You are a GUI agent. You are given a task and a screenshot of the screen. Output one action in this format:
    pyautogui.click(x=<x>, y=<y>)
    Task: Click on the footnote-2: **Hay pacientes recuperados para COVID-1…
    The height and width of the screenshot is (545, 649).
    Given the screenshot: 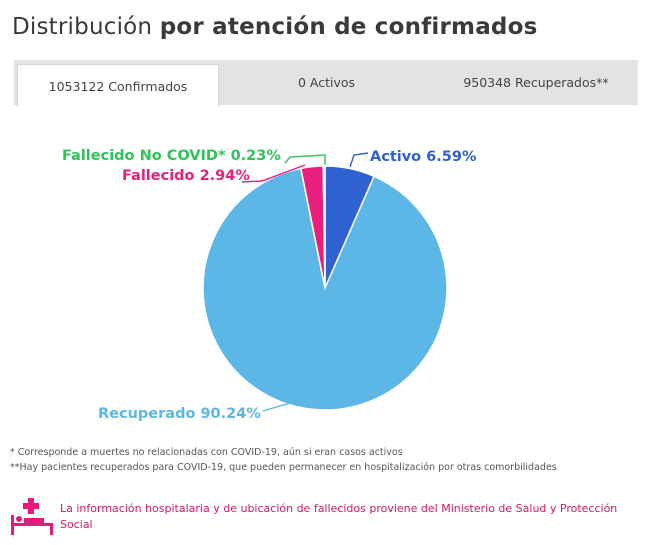 What is the action you would take?
    pyautogui.click(x=283, y=467)
    